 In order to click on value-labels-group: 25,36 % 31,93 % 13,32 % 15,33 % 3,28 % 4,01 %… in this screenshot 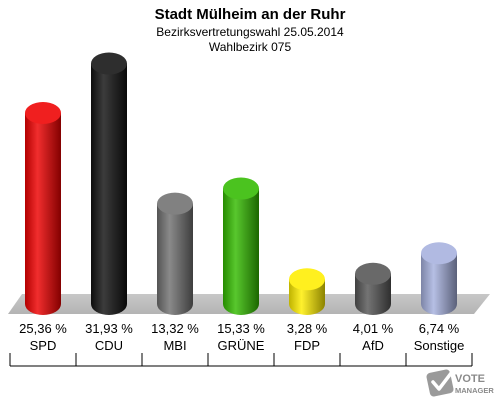, I will do `click(239, 328)`.